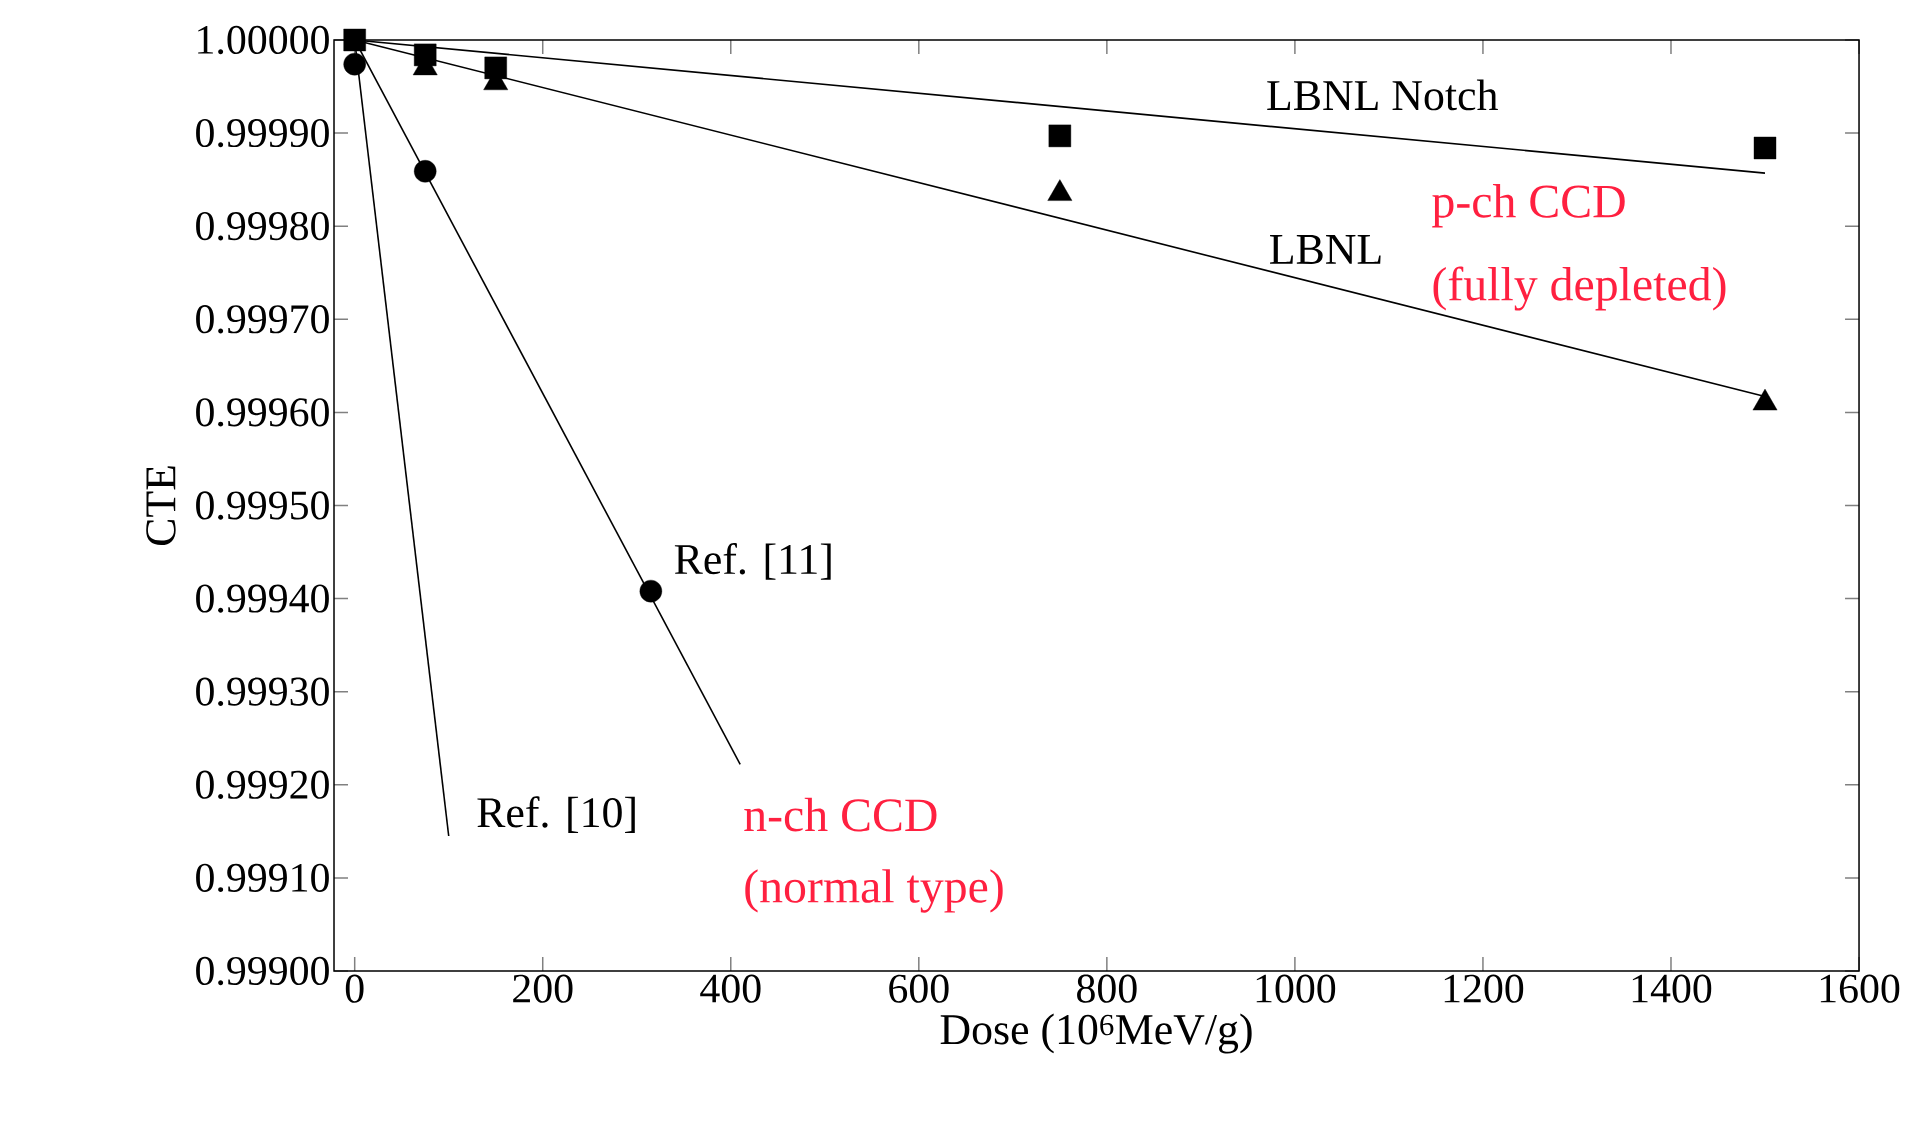  What do you see at coordinates (262, 785) in the screenshot?
I see `y-tick-label: 0.99920` at bounding box center [262, 785].